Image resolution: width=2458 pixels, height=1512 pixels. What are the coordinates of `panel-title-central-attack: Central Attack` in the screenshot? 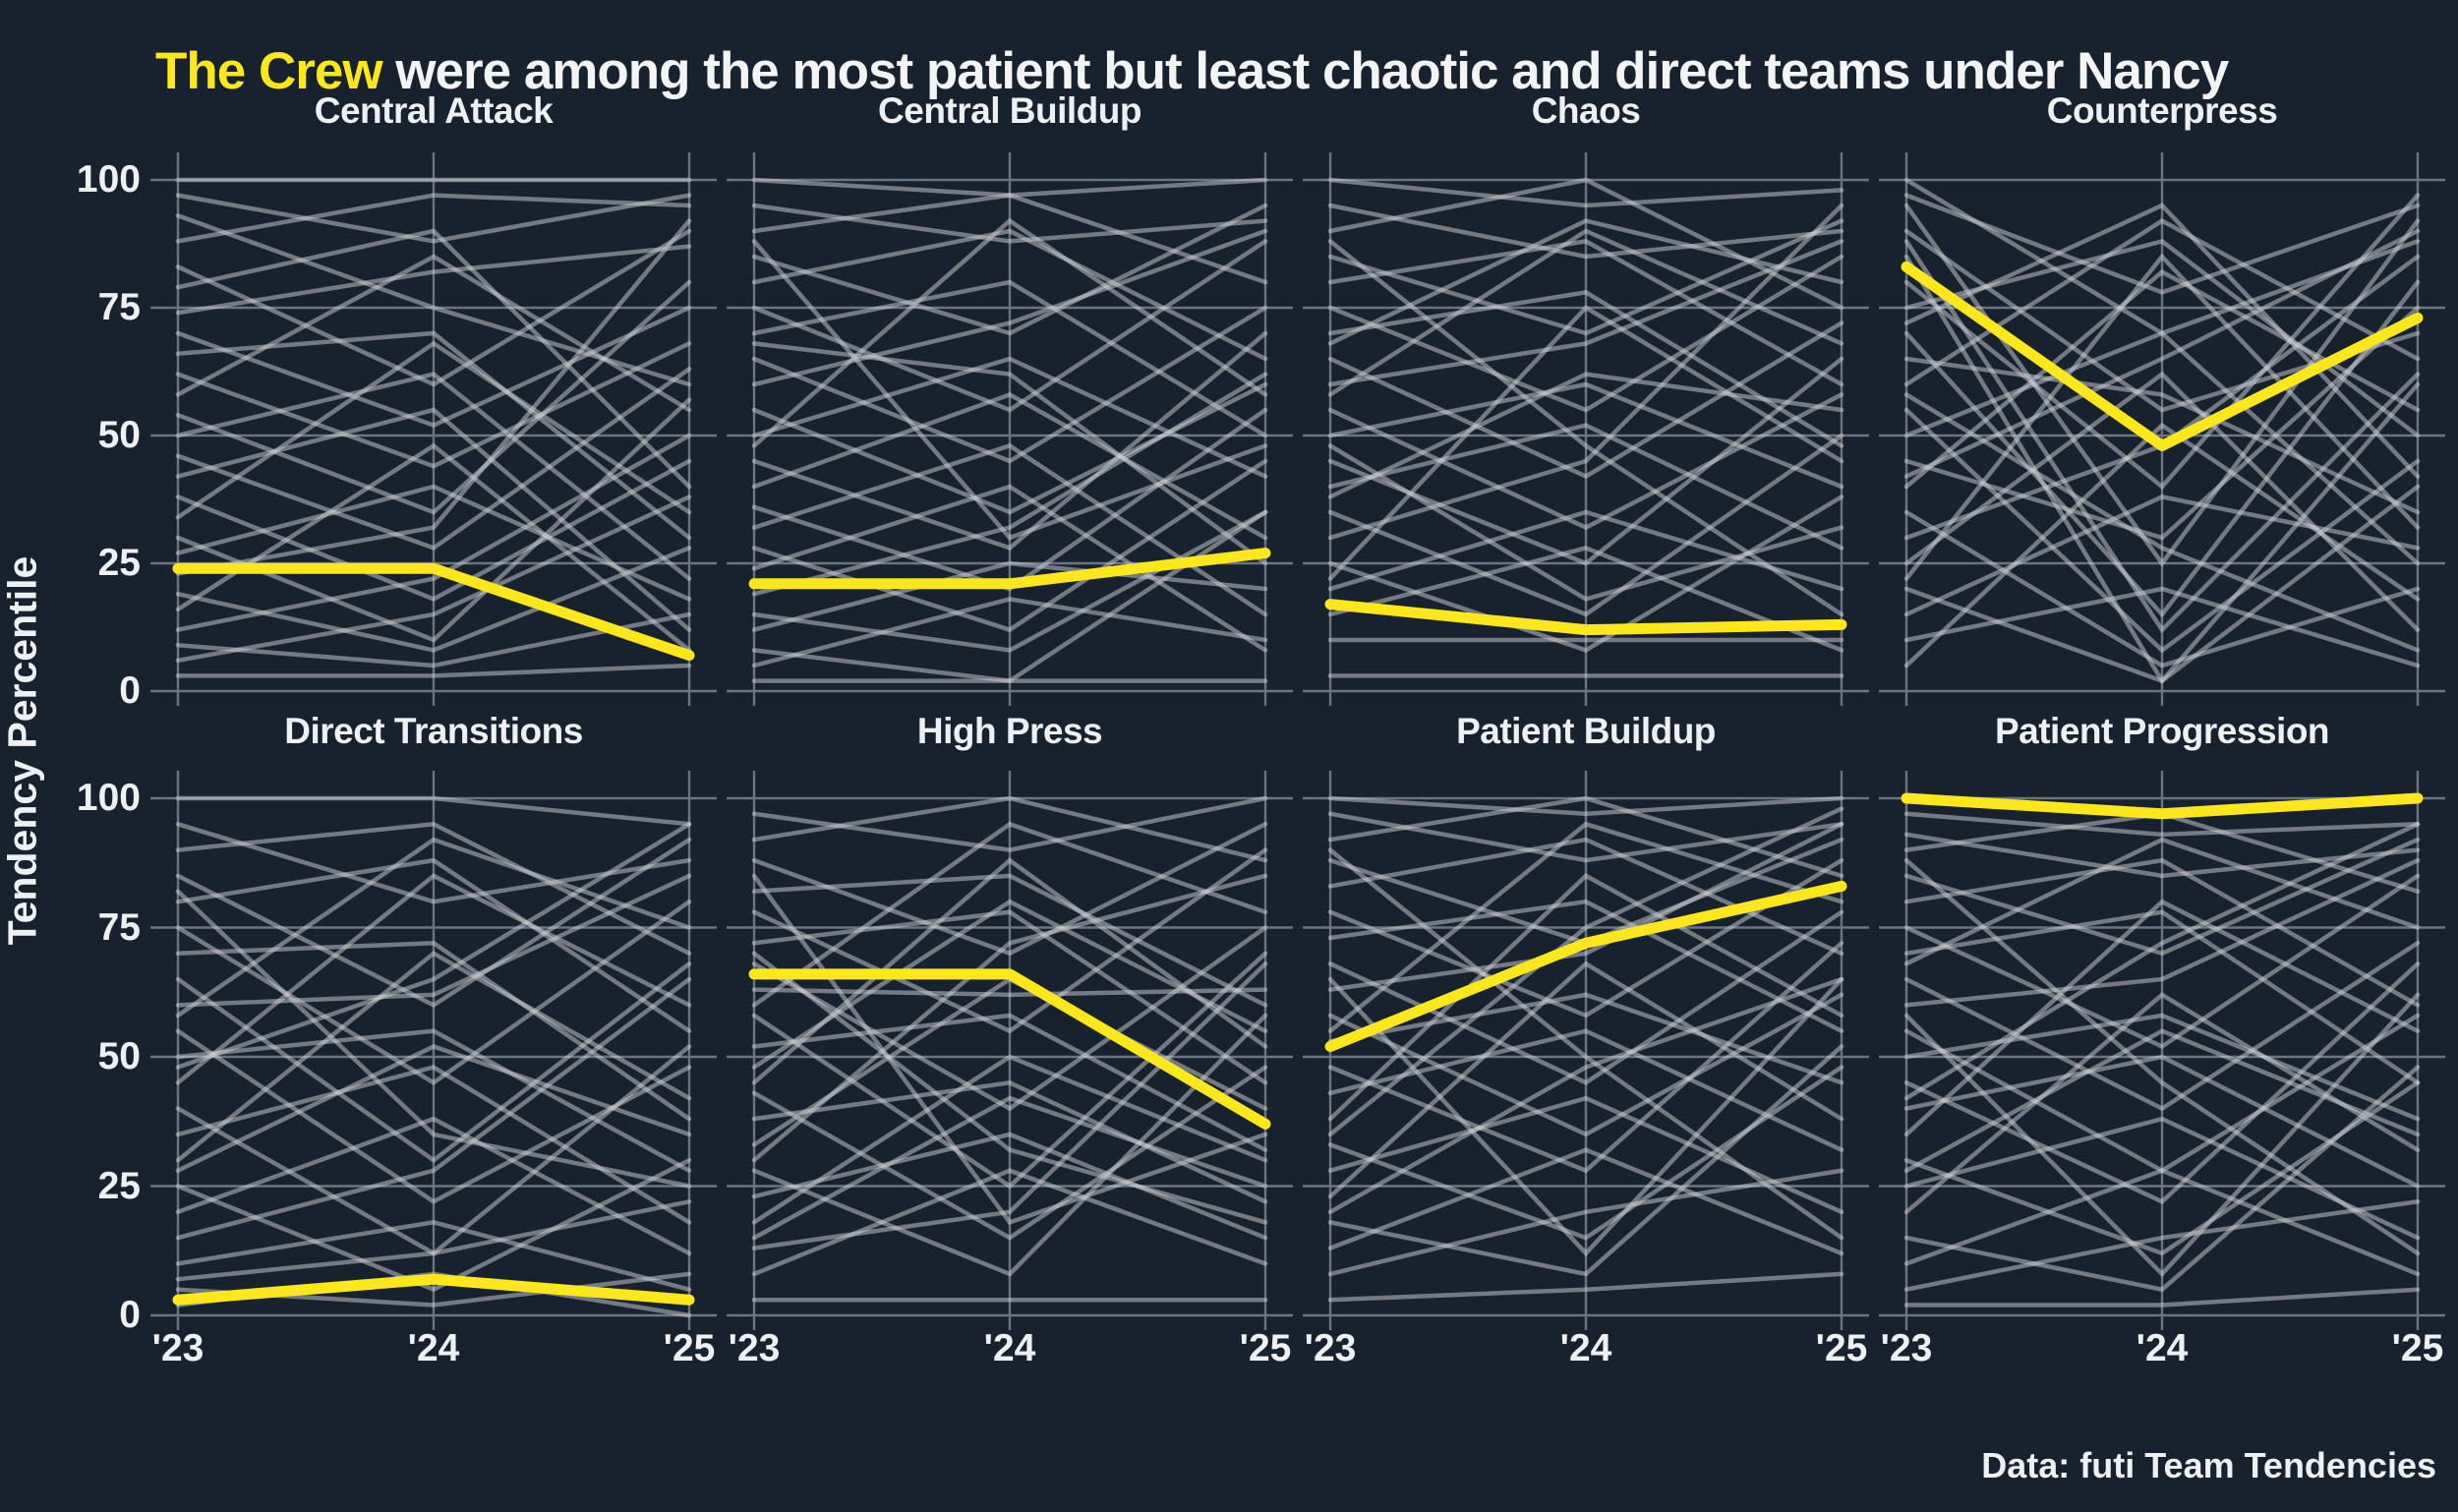 It's located at (434, 110).